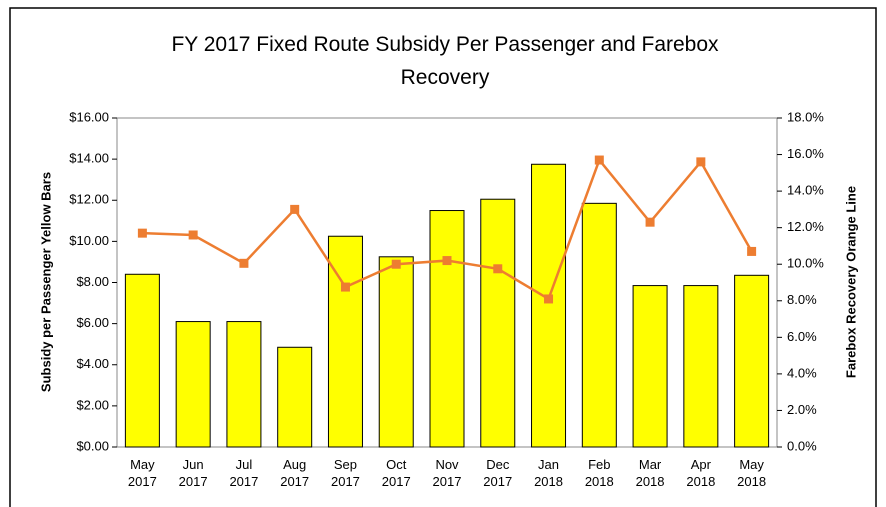  Describe the element at coordinates (89, 240) in the screenshot. I see `y-tick-label: $10.00` at that location.